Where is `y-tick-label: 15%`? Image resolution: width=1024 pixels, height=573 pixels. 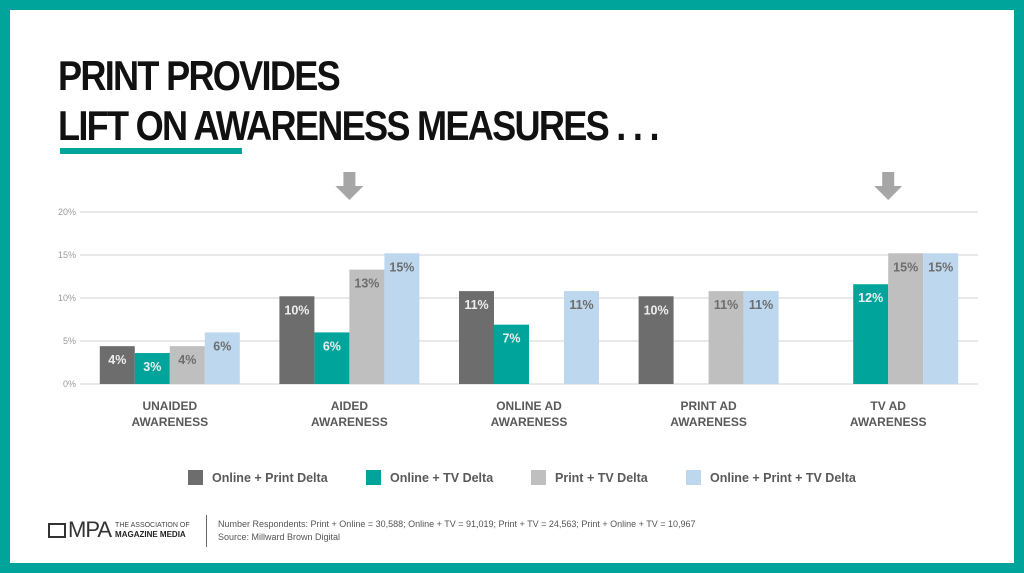
y-tick-label: 15% is located at coordinates (67, 255).